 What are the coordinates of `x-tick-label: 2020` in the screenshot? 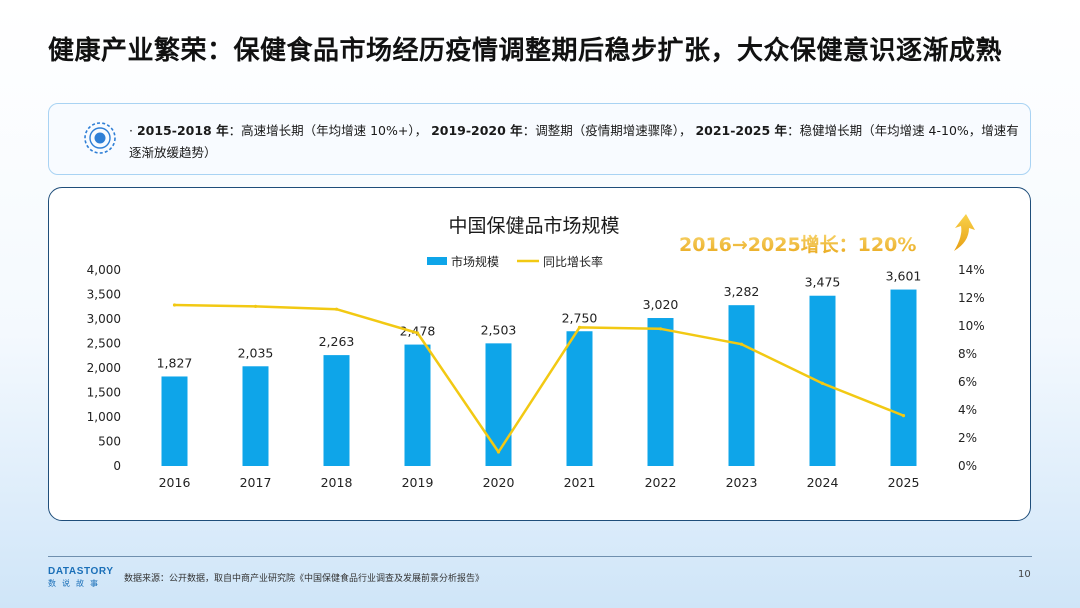 It's located at (499, 482).